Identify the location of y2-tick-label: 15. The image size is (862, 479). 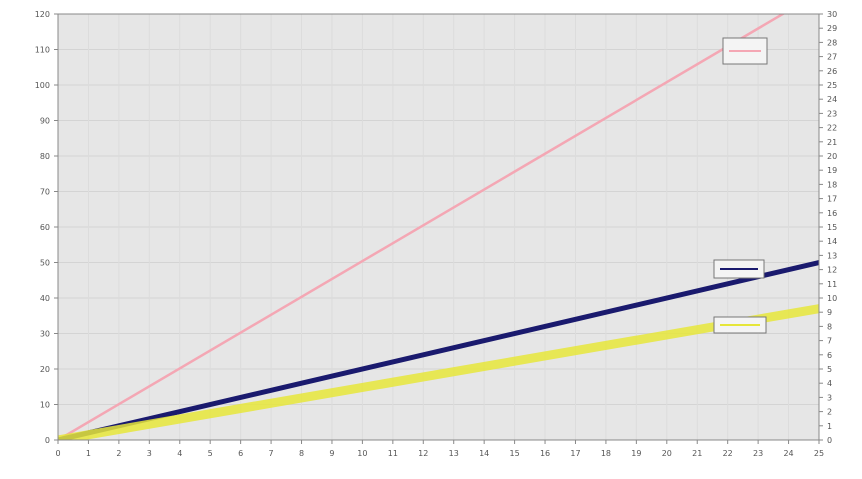
(832, 227).